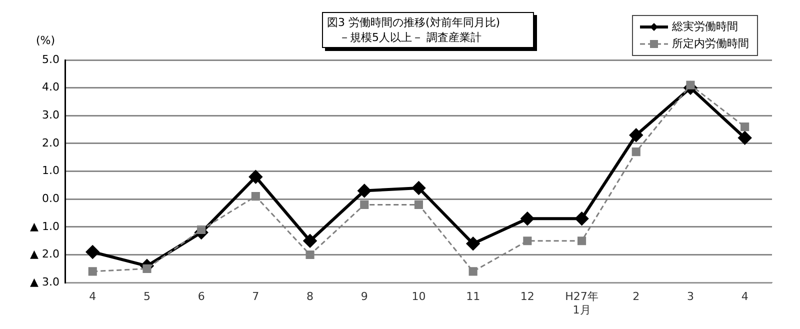  What do you see at coordinates (581, 303) in the screenshot?
I see `x-tick-label: H27年 1月` at bounding box center [581, 303].